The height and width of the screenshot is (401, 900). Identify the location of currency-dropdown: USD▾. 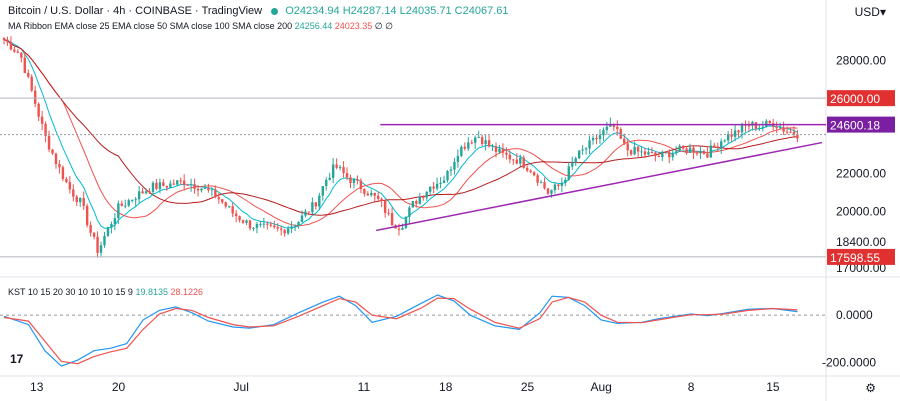
(870, 12).